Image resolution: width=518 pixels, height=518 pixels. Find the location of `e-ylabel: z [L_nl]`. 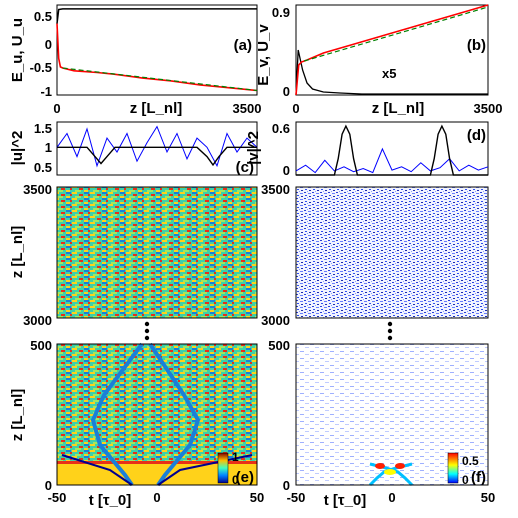

e-ylabel: z [L_nl] is located at coordinates (17, 415).